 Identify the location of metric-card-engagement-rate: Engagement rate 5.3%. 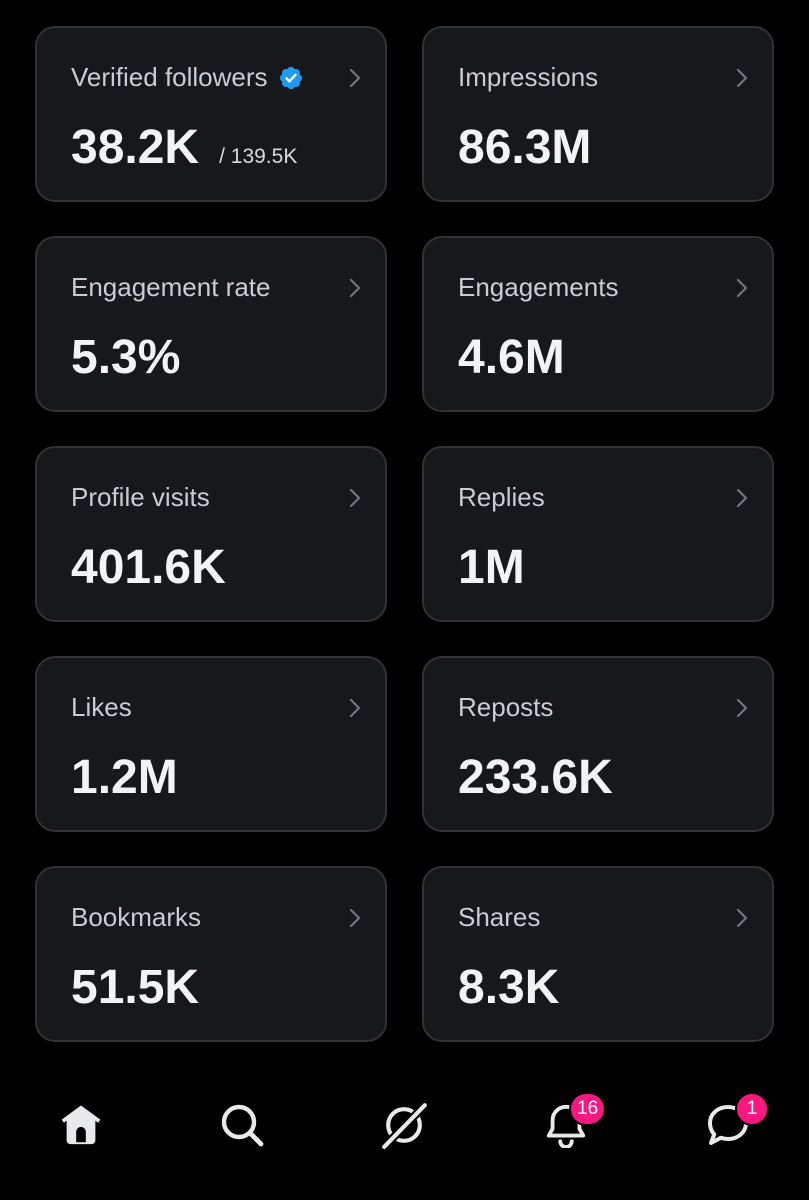
(211, 324).